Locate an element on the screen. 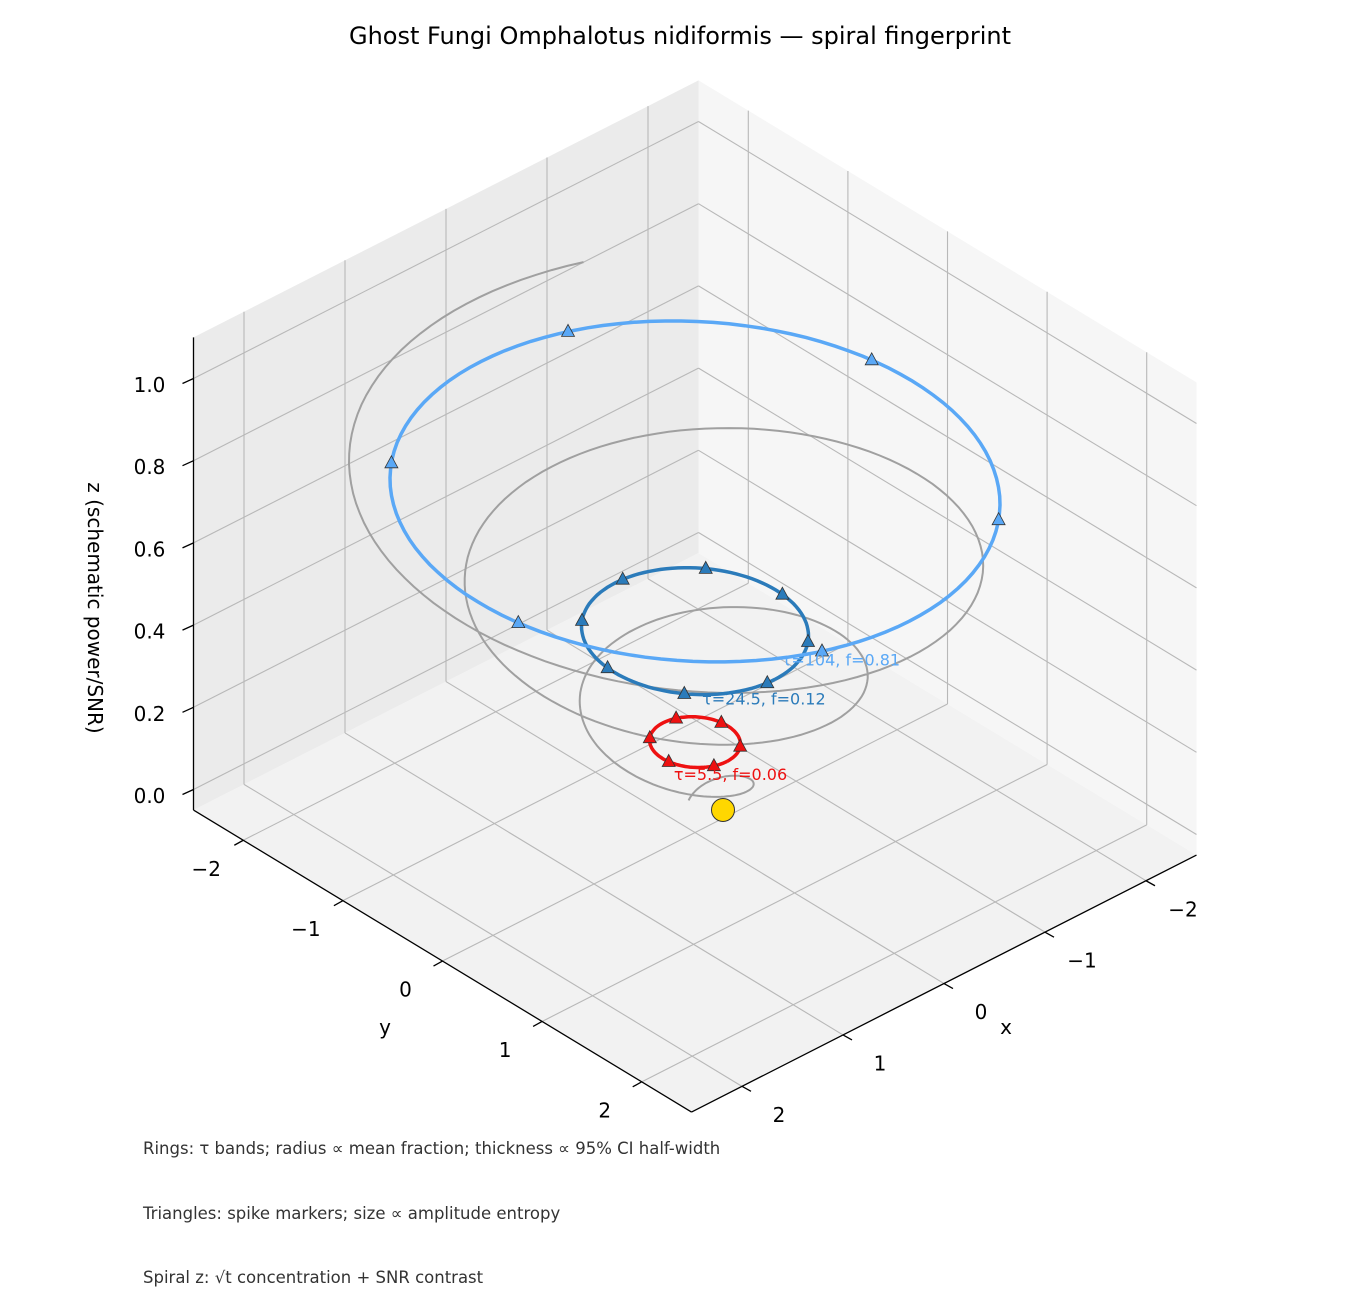 This screenshot has height=1310, width=1360. ring-label: τ=104, f=0.81 is located at coordinates (841, 659).